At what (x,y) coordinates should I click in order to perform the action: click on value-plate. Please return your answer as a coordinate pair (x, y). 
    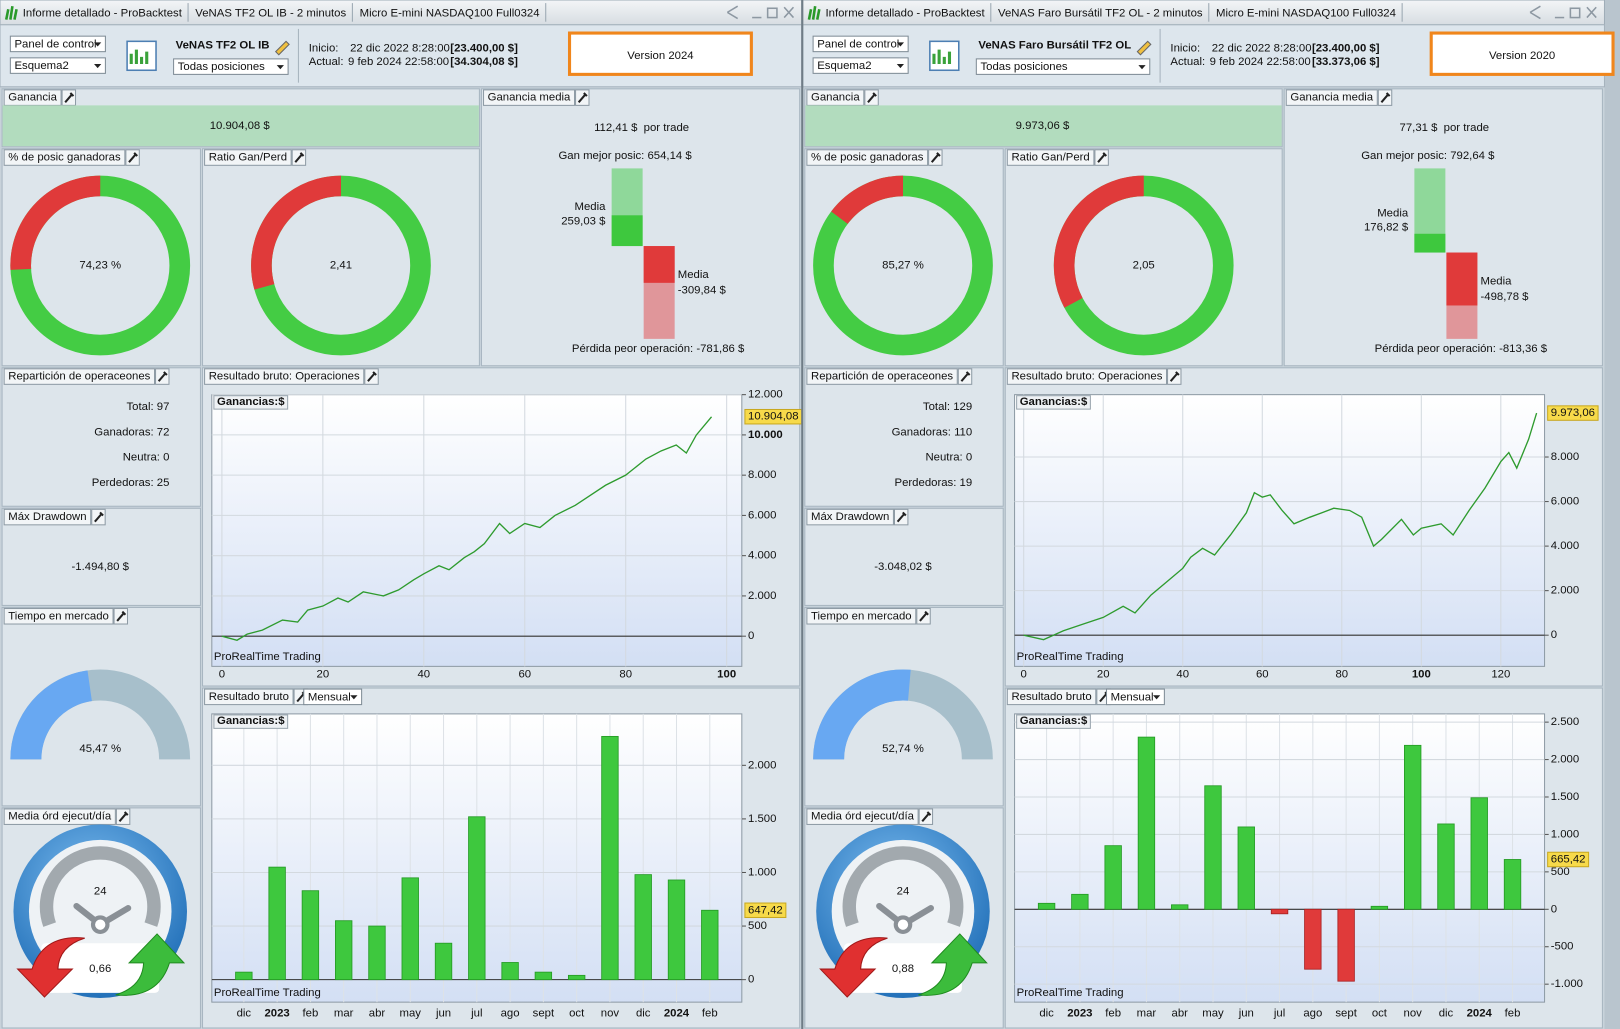
    Looking at the image, I should click on (100, 968).